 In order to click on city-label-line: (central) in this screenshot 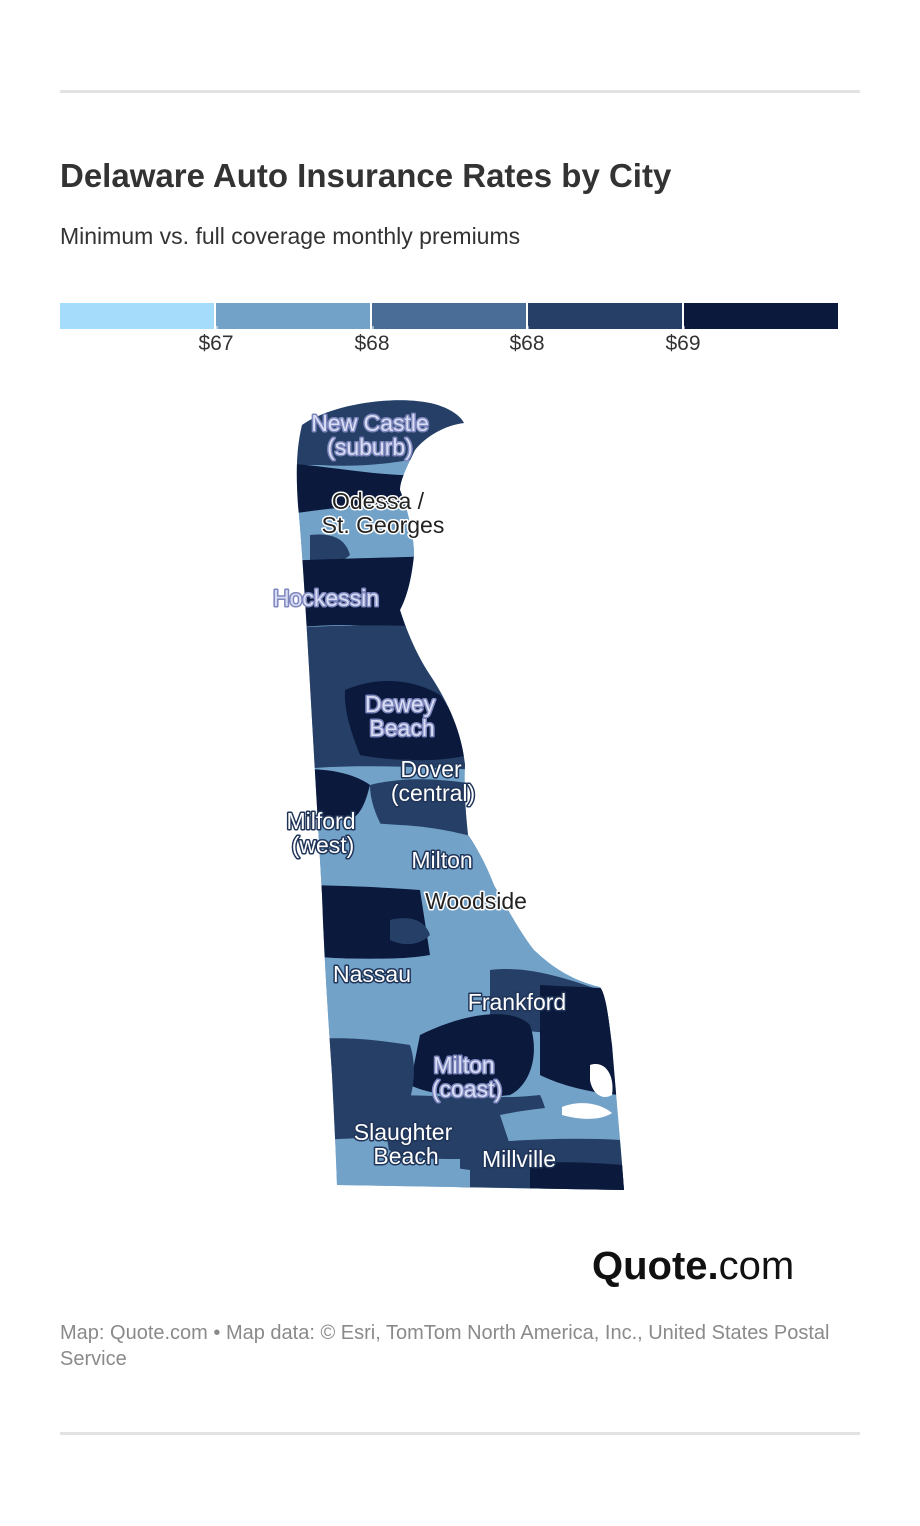, I will do `click(433, 793)`.